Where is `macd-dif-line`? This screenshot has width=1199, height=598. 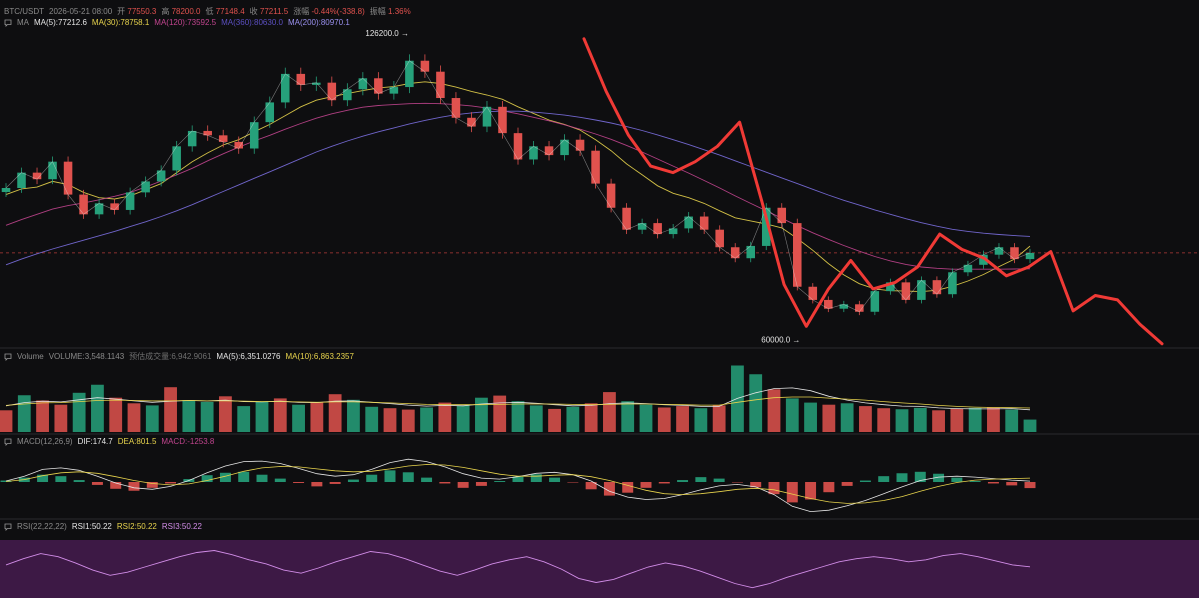 macd-dif-line is located at coordinates (518, 485).